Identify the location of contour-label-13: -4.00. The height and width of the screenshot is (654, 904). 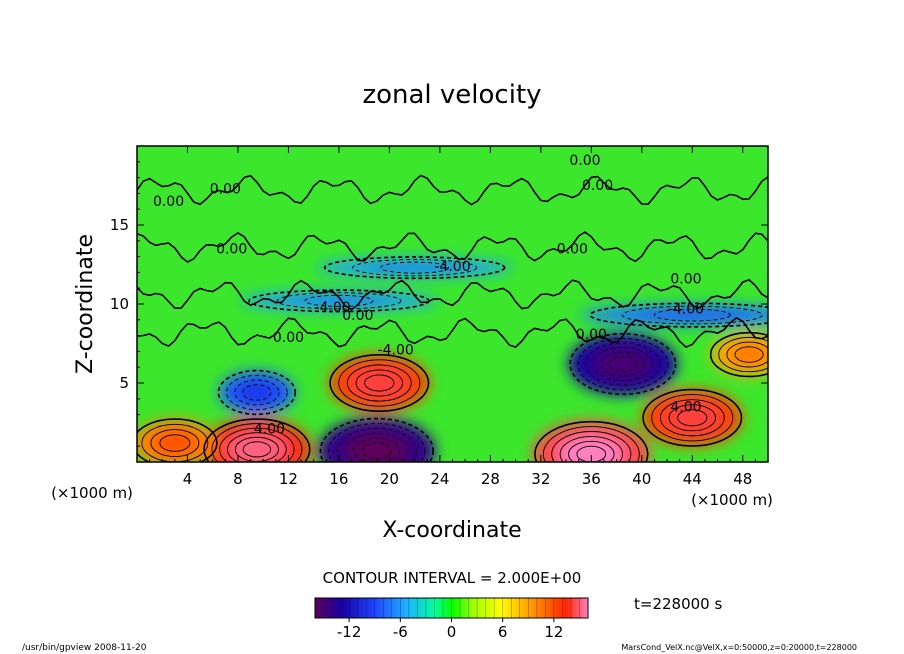
(396, 351).